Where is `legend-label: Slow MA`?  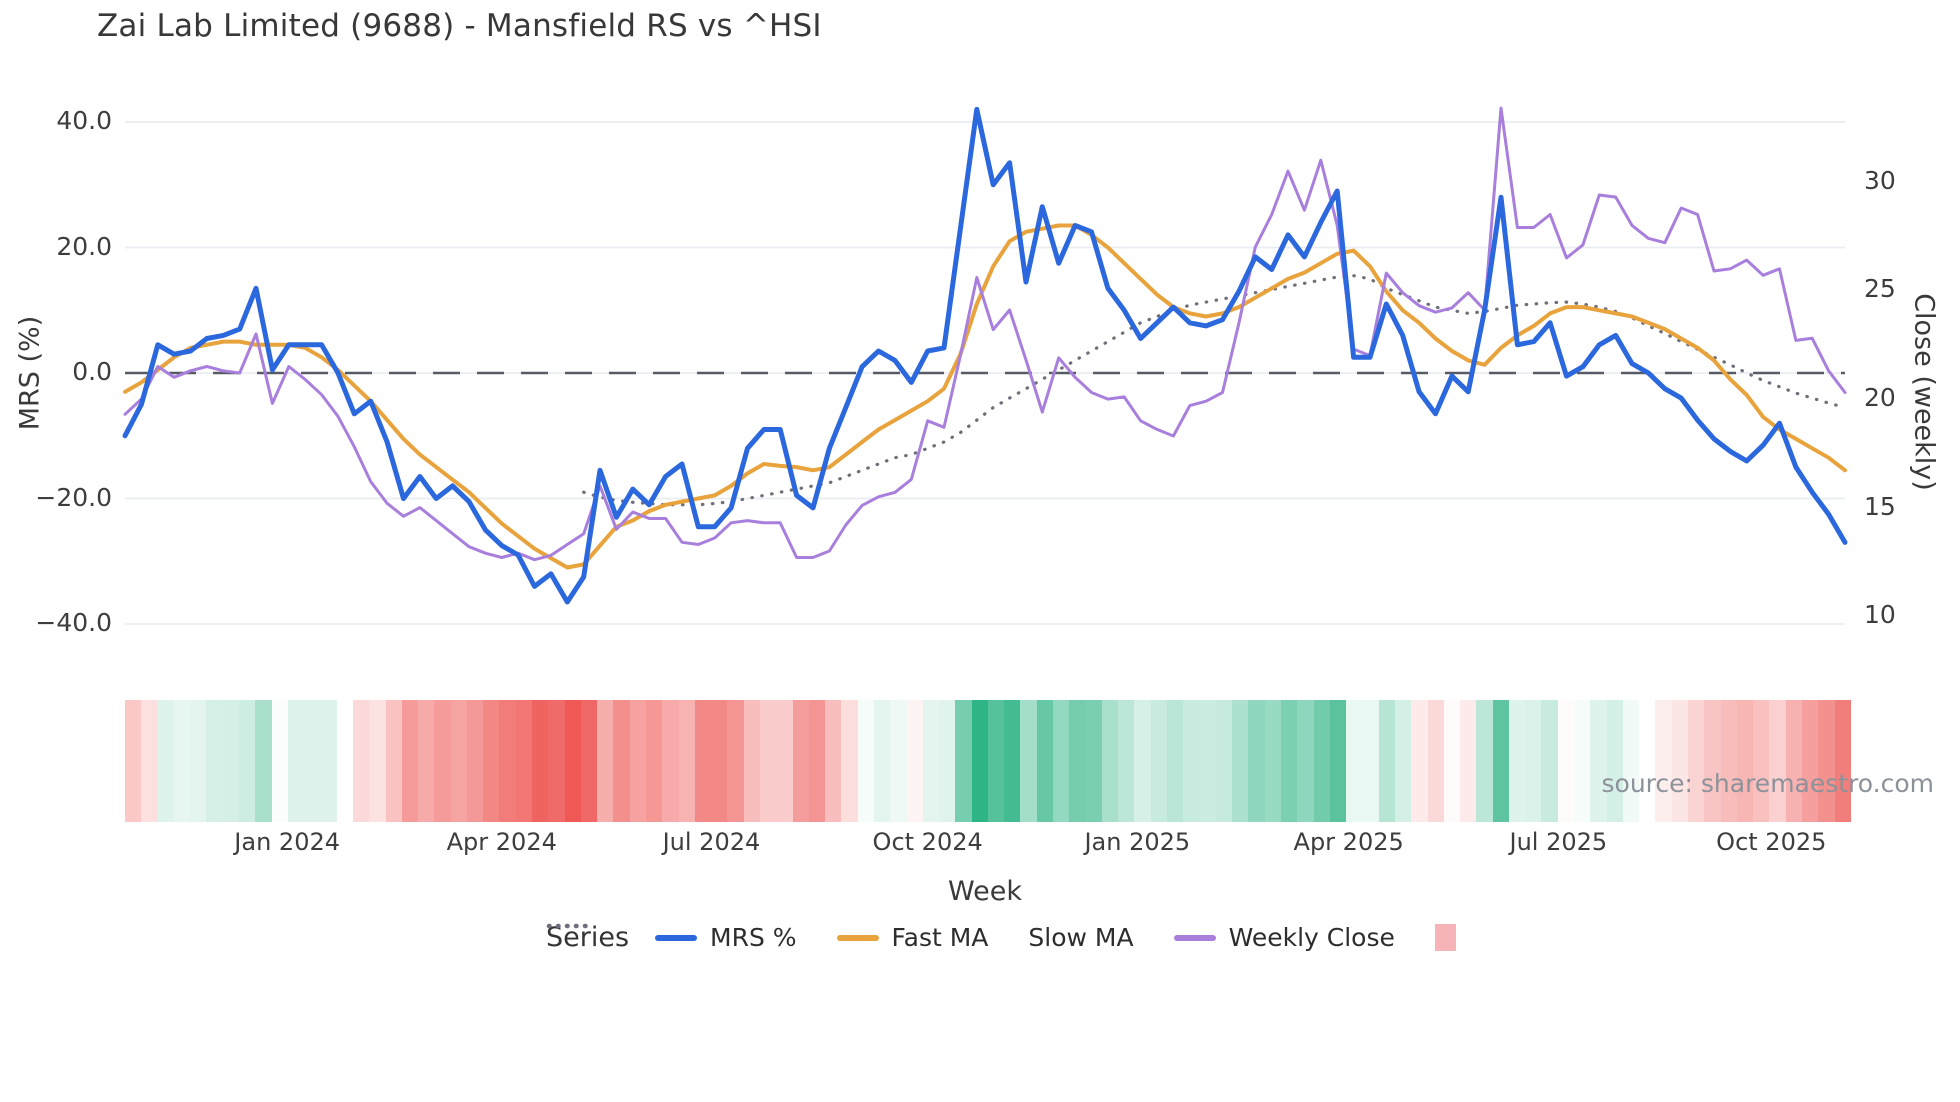
legend-label: Slow MA is located at coordinates (1081, 937).